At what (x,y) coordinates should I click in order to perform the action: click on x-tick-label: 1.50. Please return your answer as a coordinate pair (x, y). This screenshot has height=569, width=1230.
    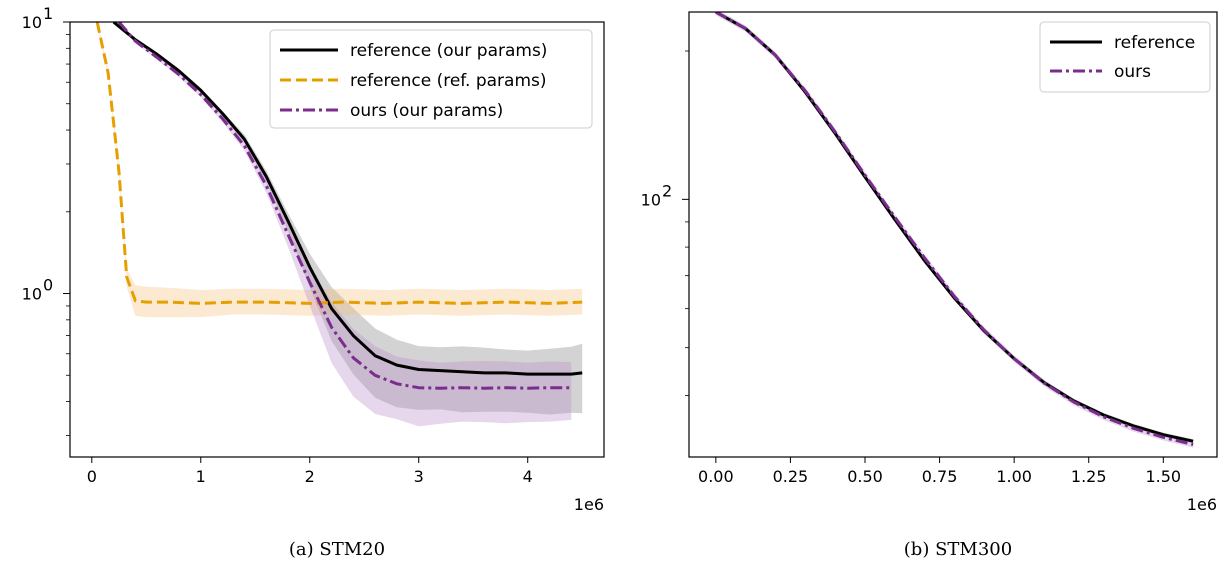
    Looking at the image, I should click on (1163, 476).